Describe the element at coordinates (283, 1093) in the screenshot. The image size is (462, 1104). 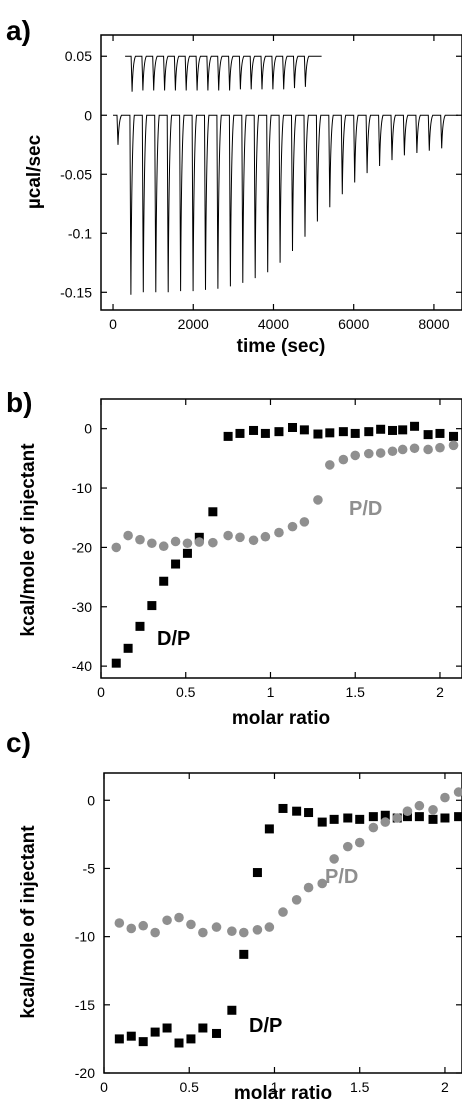
I see `panel-c-xlabel: molar ratio` at that location.